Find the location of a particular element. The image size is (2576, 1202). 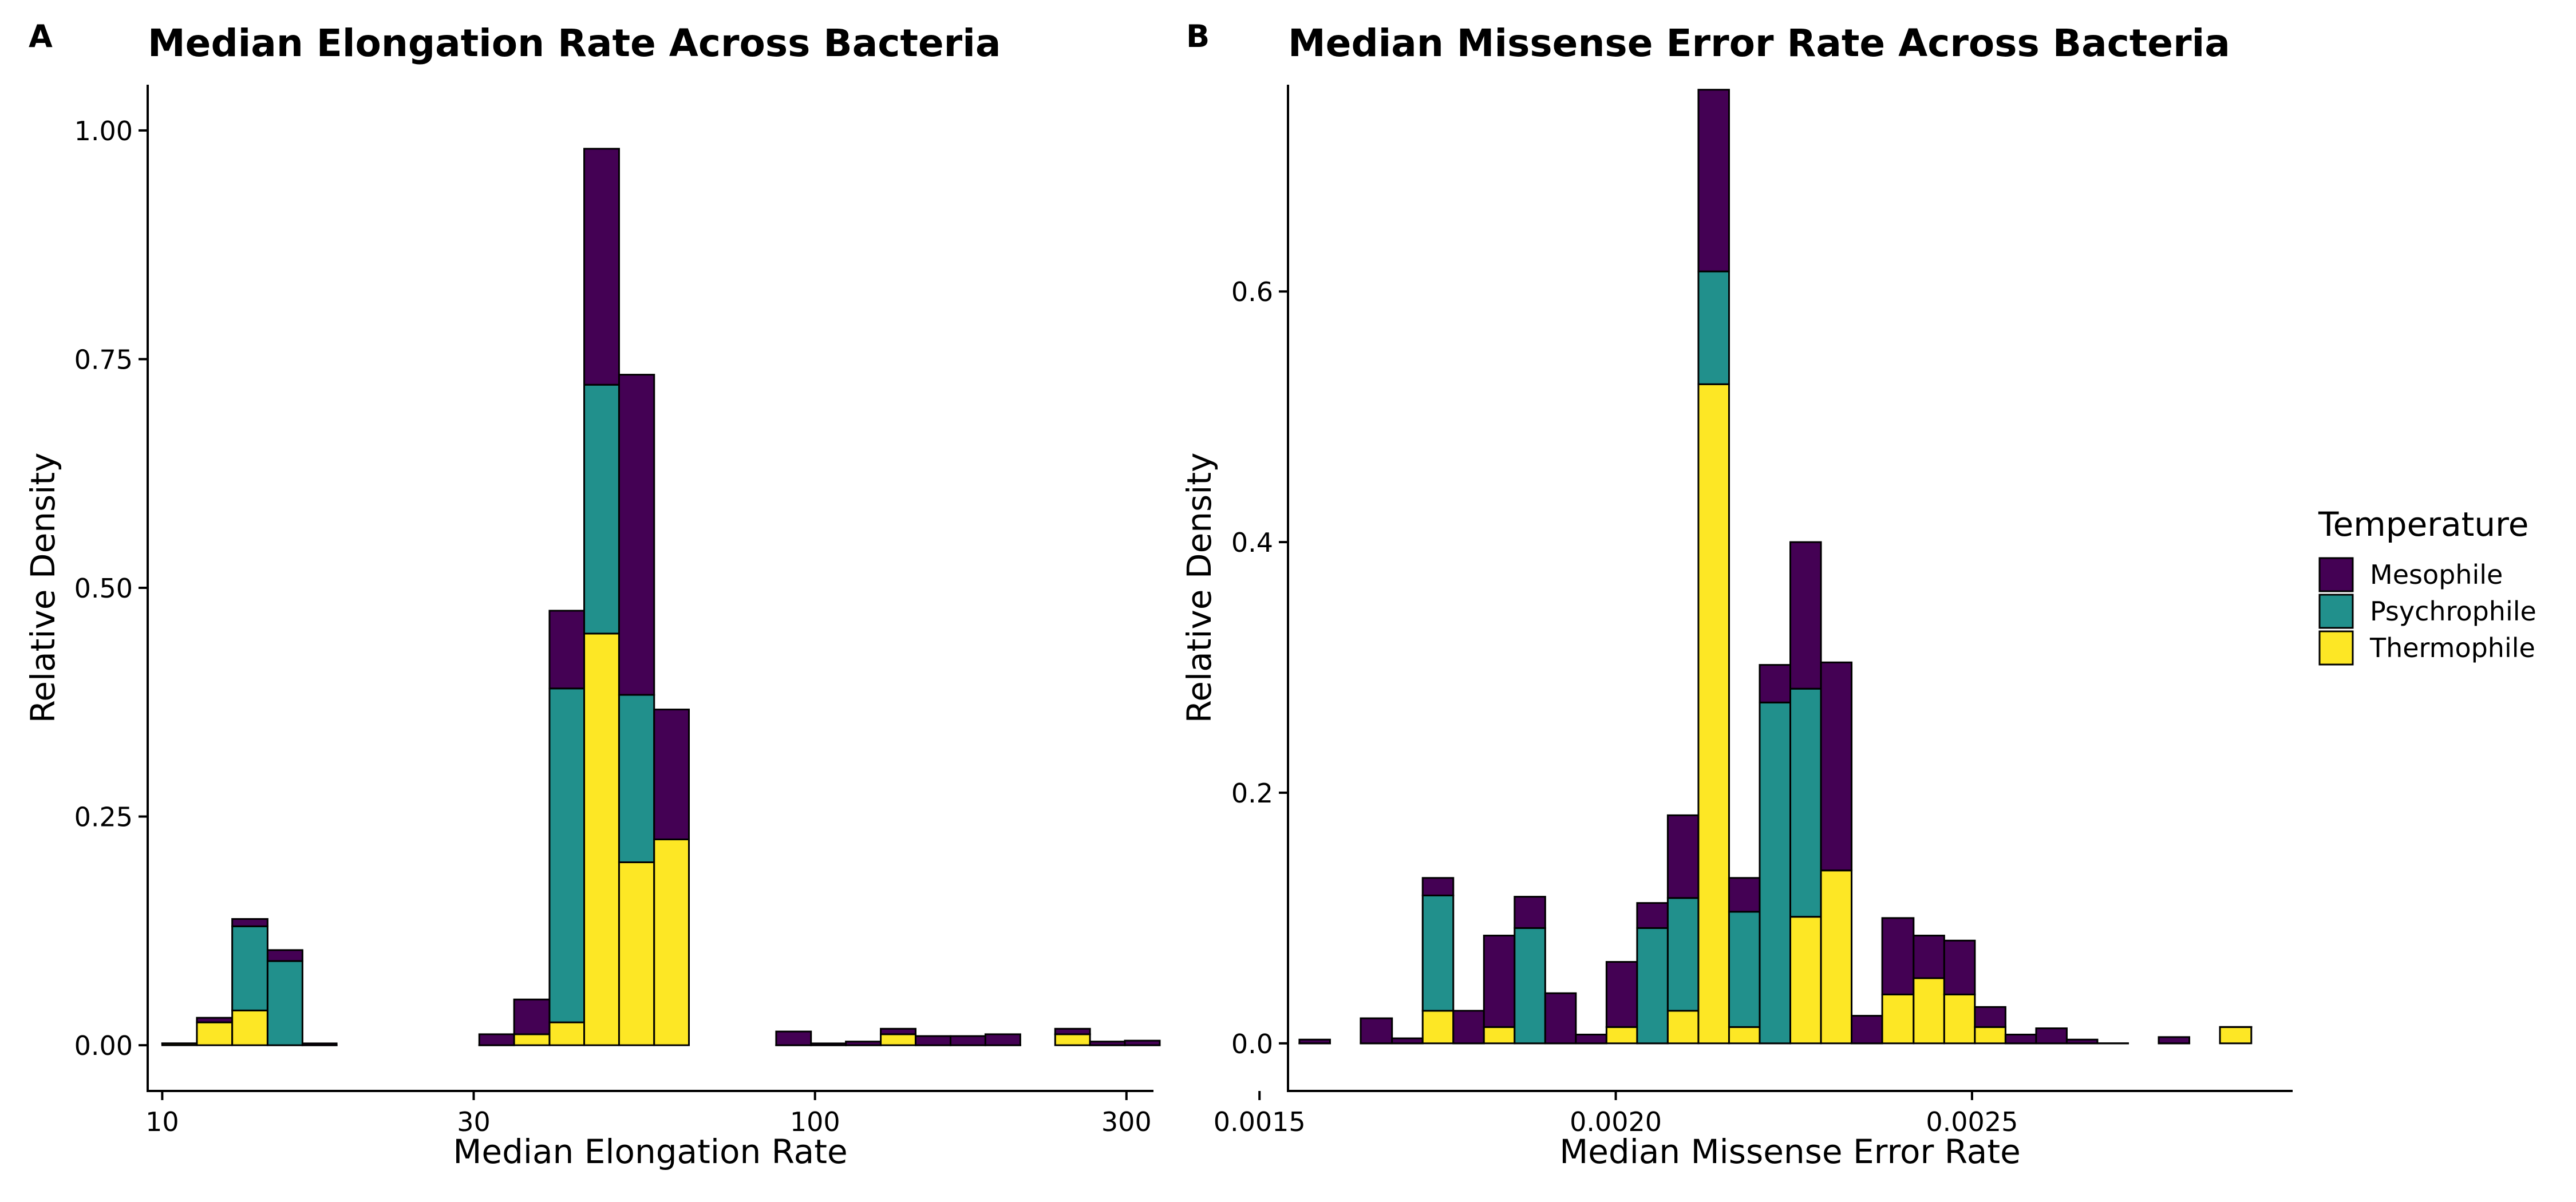

legend-label-mesophile: Mesophile is located at coordinates (2436, 575).